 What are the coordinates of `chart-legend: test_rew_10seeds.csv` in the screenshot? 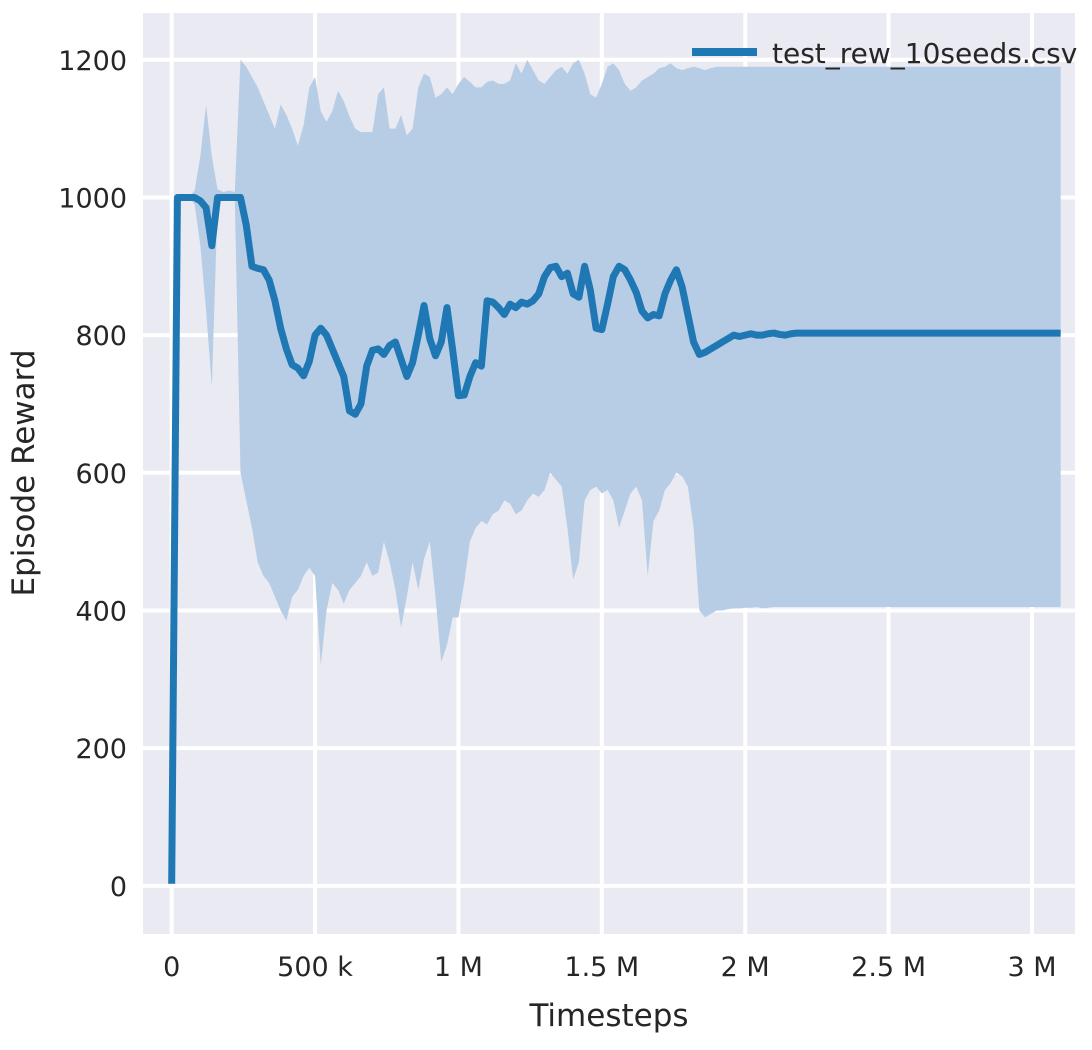 It's located at (884, 53).